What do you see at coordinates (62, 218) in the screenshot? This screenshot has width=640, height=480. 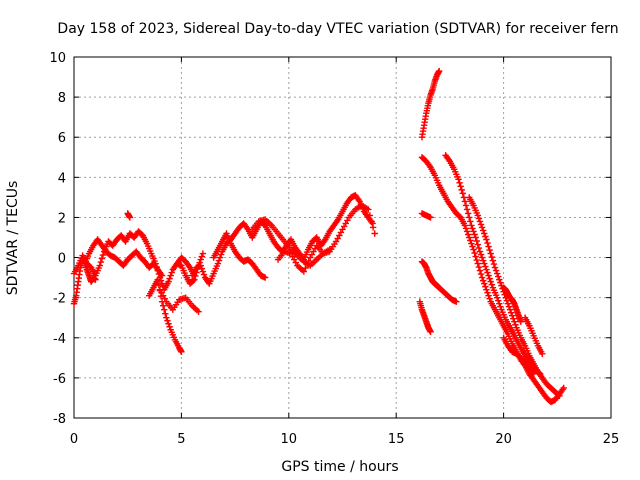 I see `y-tick-label: 2` at bounding box center [62, 218].